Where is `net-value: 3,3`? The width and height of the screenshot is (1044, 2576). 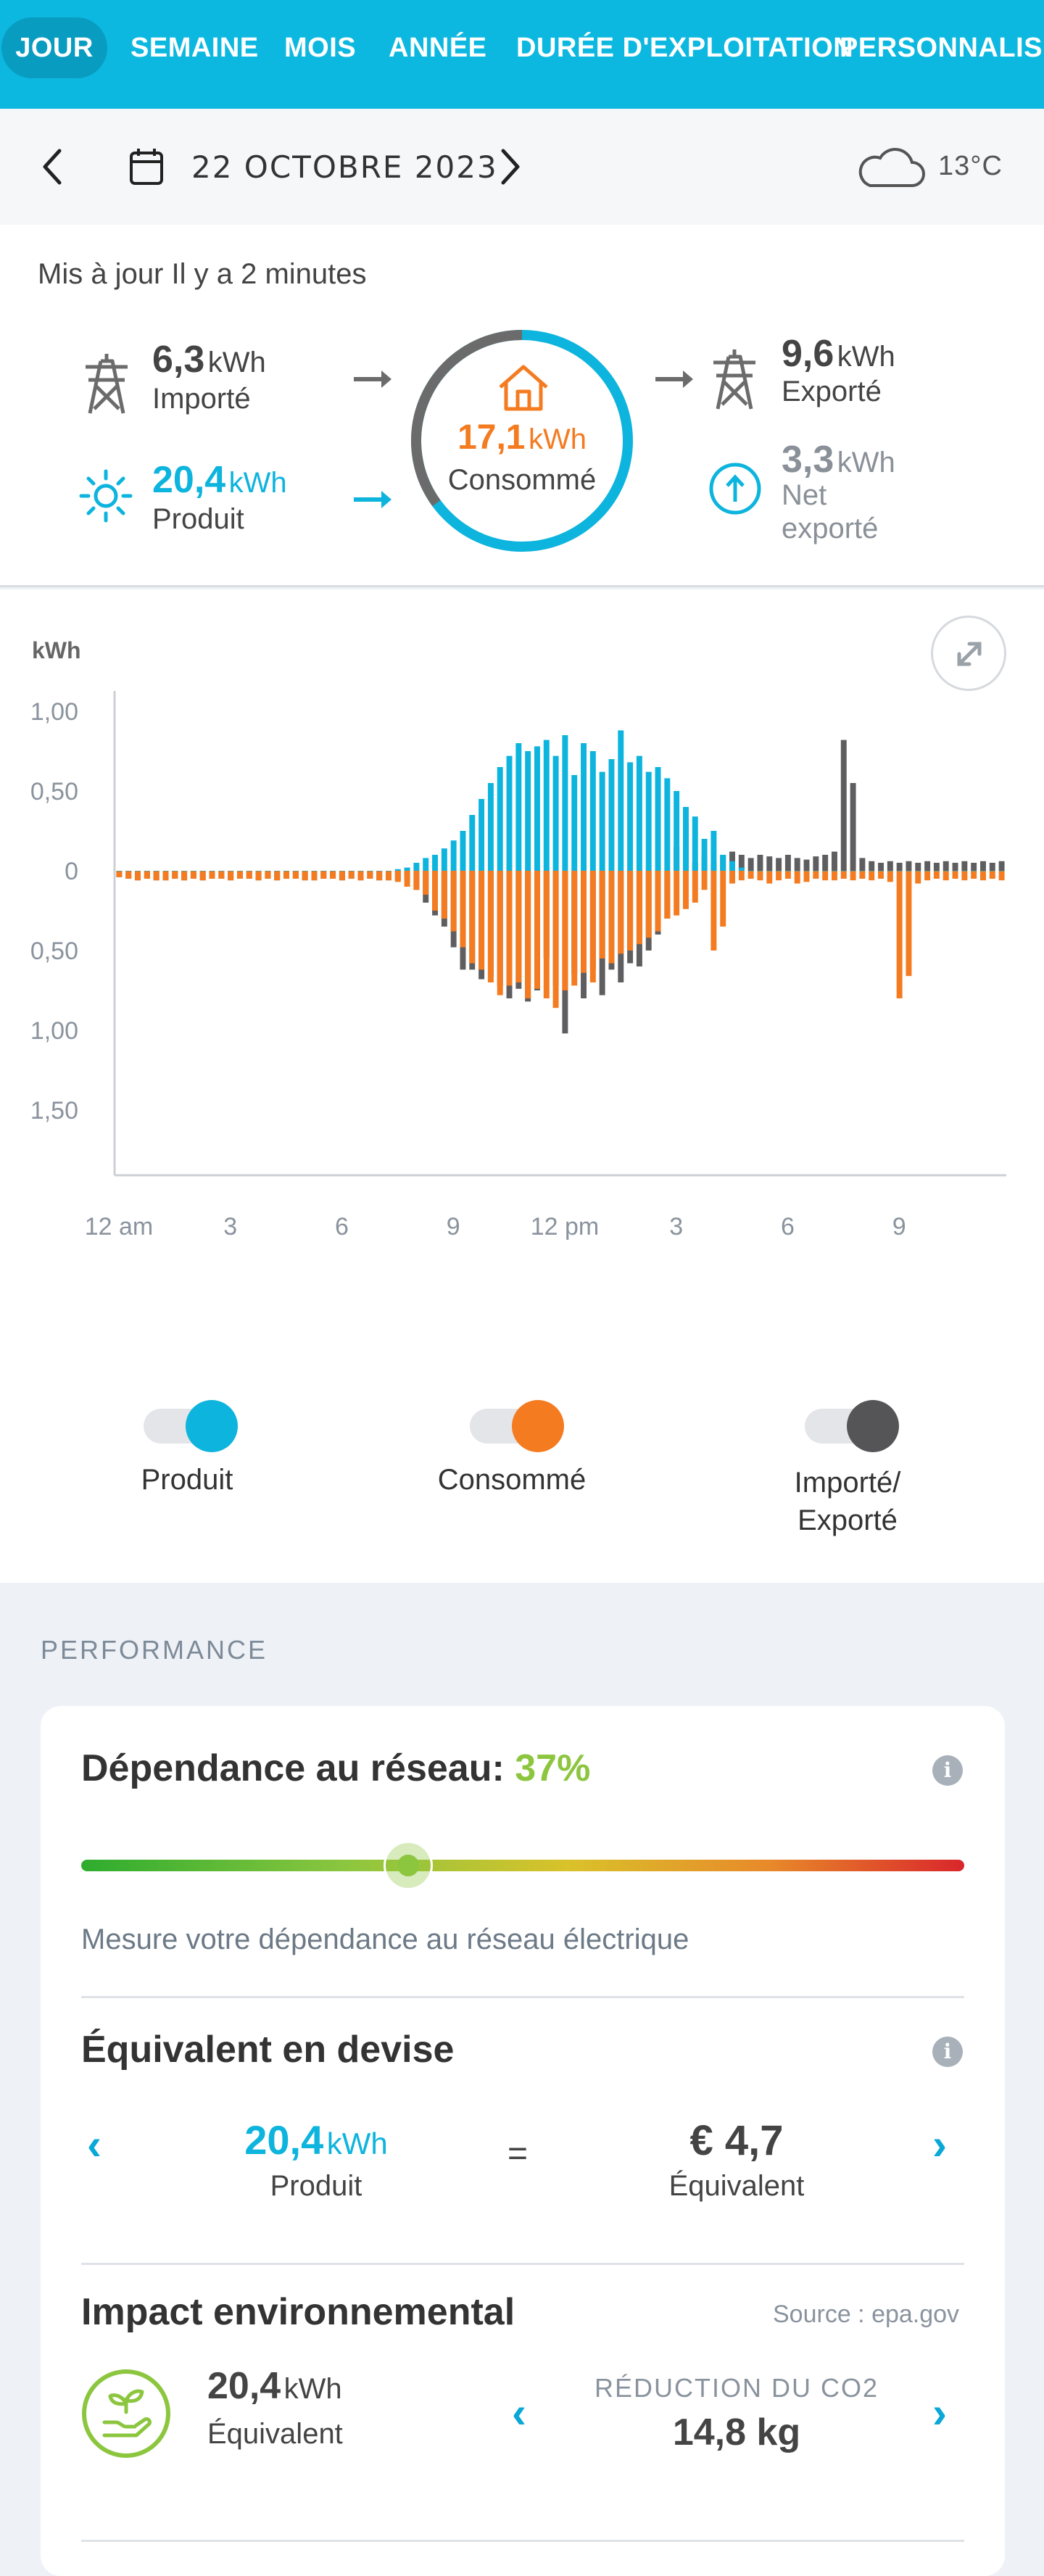
net-value: 3,3 is located at coordinates (808, 460).